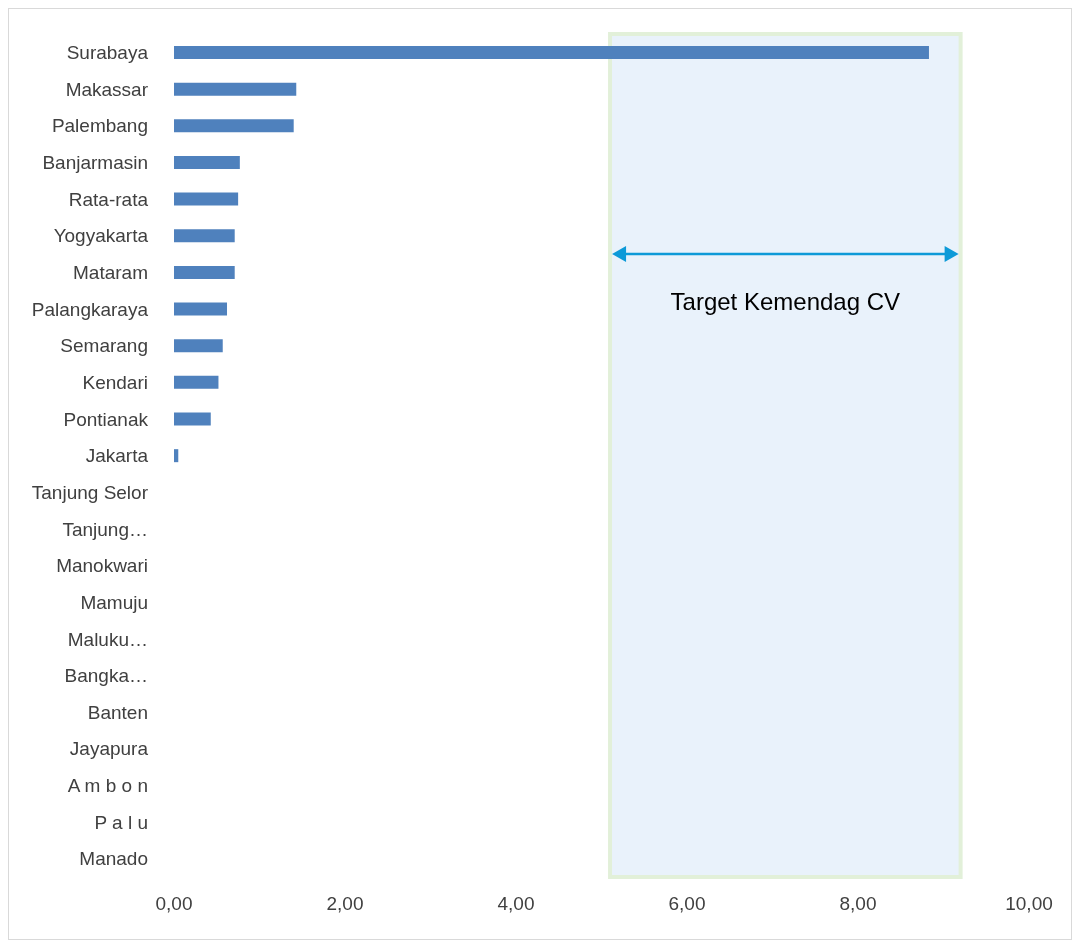  Describe the element at coordinates (101, 236) in the screenshot. I see `y-tick-label: Yogyakarta` at that location.